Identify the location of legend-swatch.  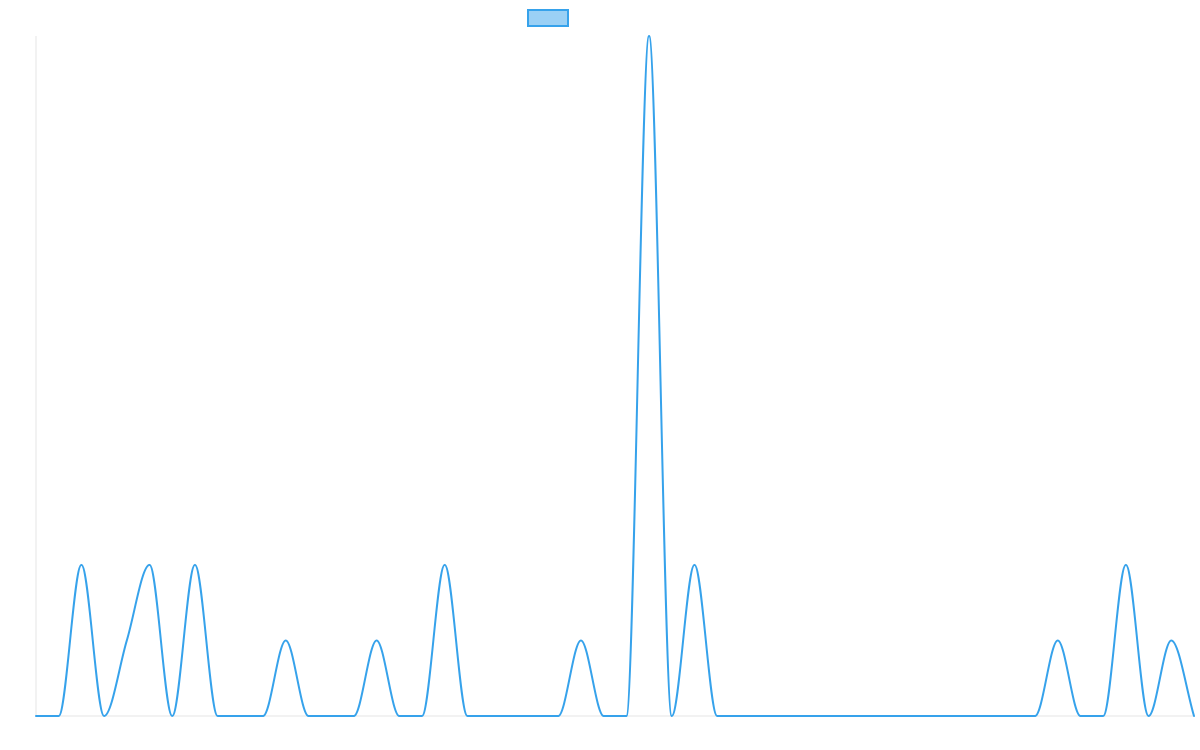
(548, 18).